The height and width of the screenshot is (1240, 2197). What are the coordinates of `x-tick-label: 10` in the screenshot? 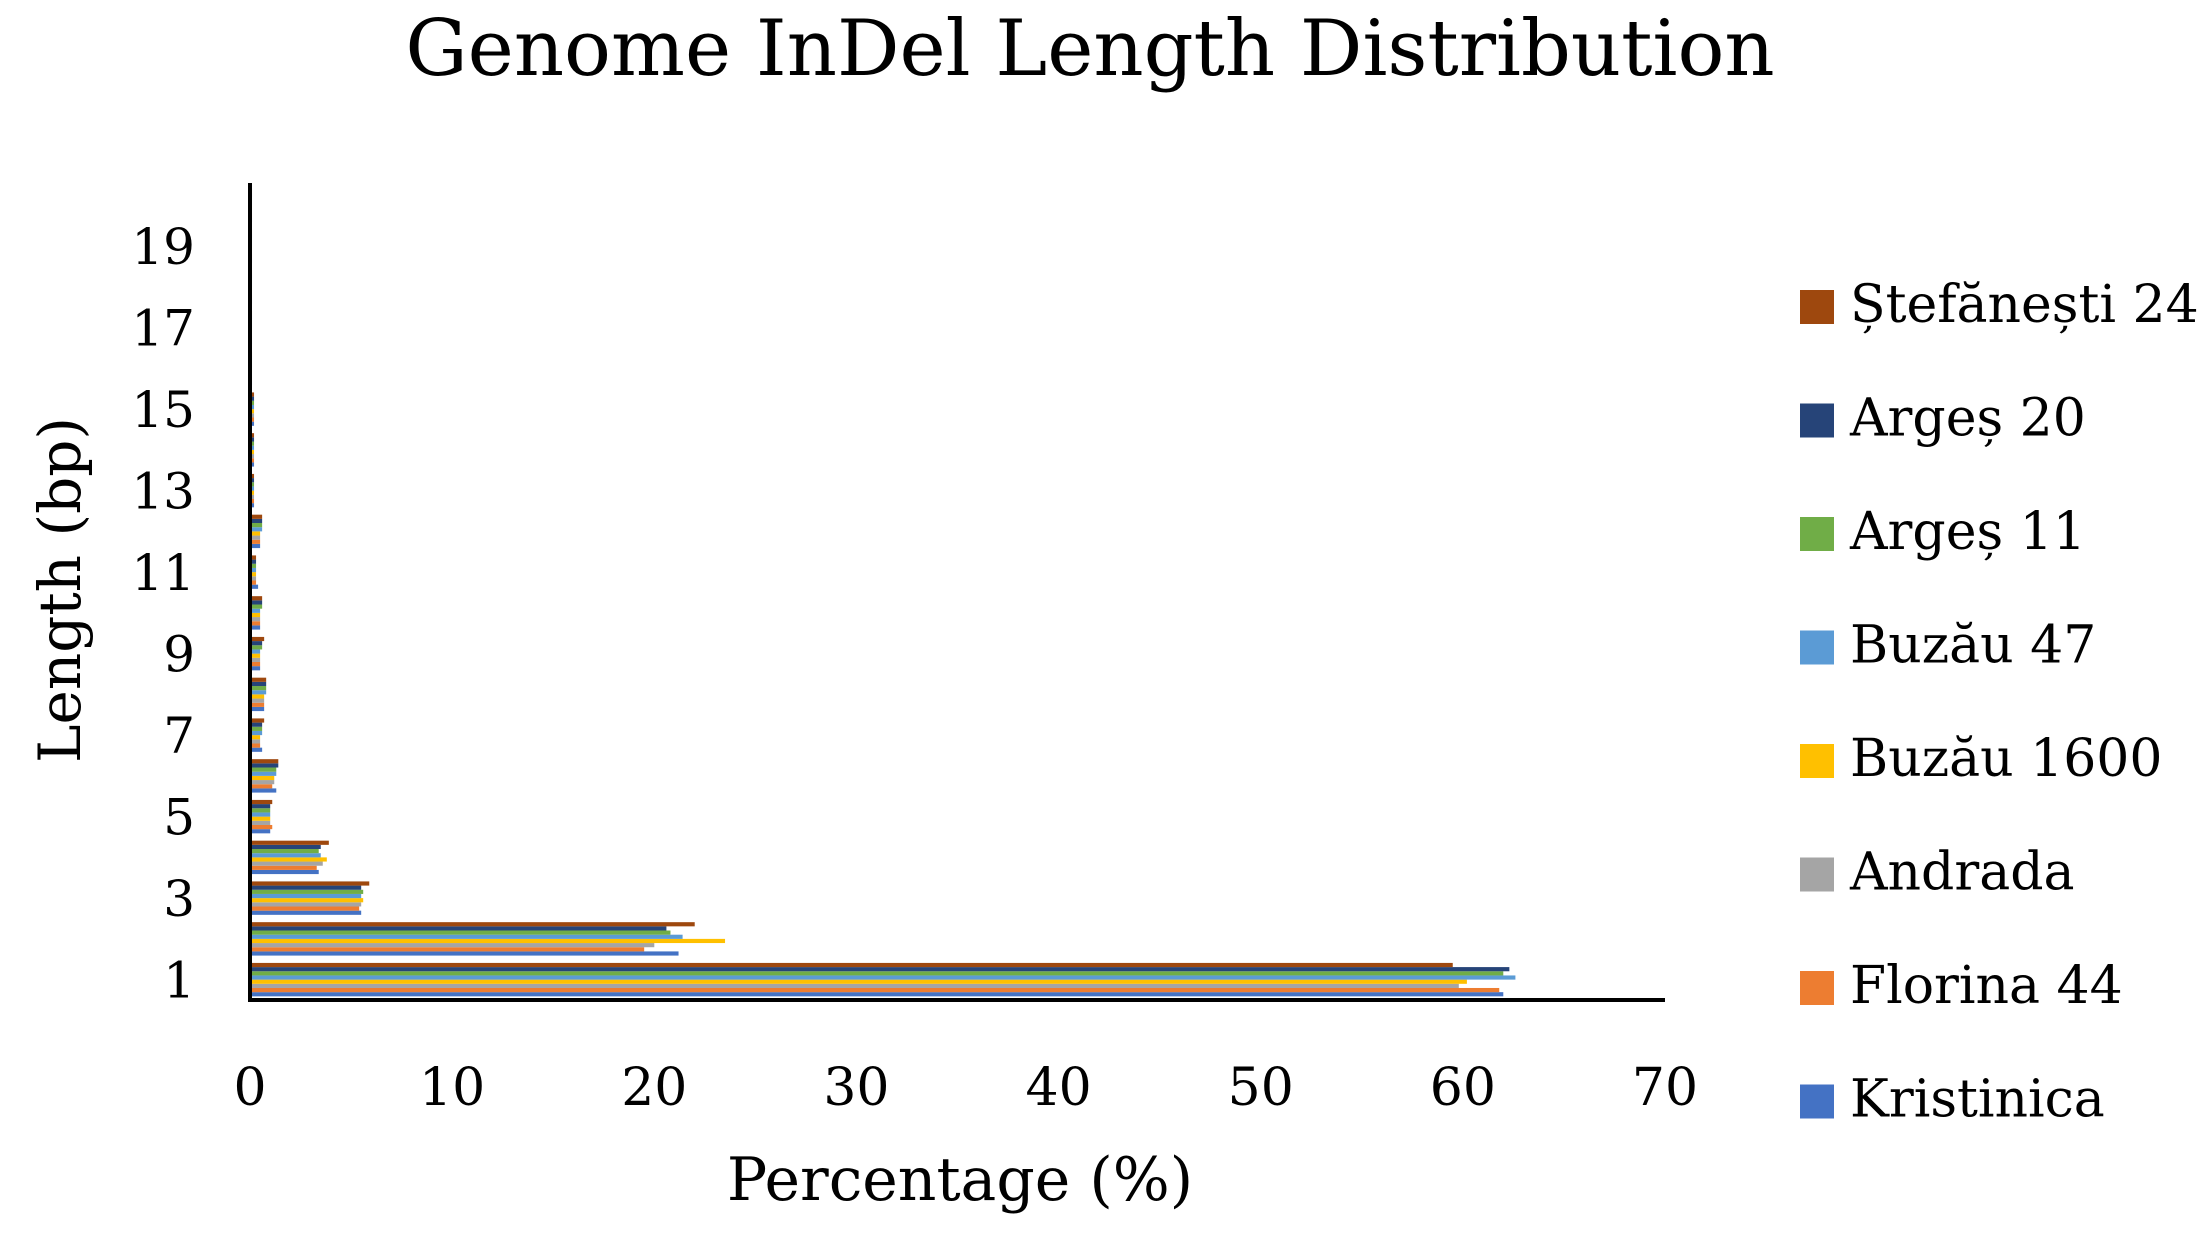 It's located at (452, 1088).